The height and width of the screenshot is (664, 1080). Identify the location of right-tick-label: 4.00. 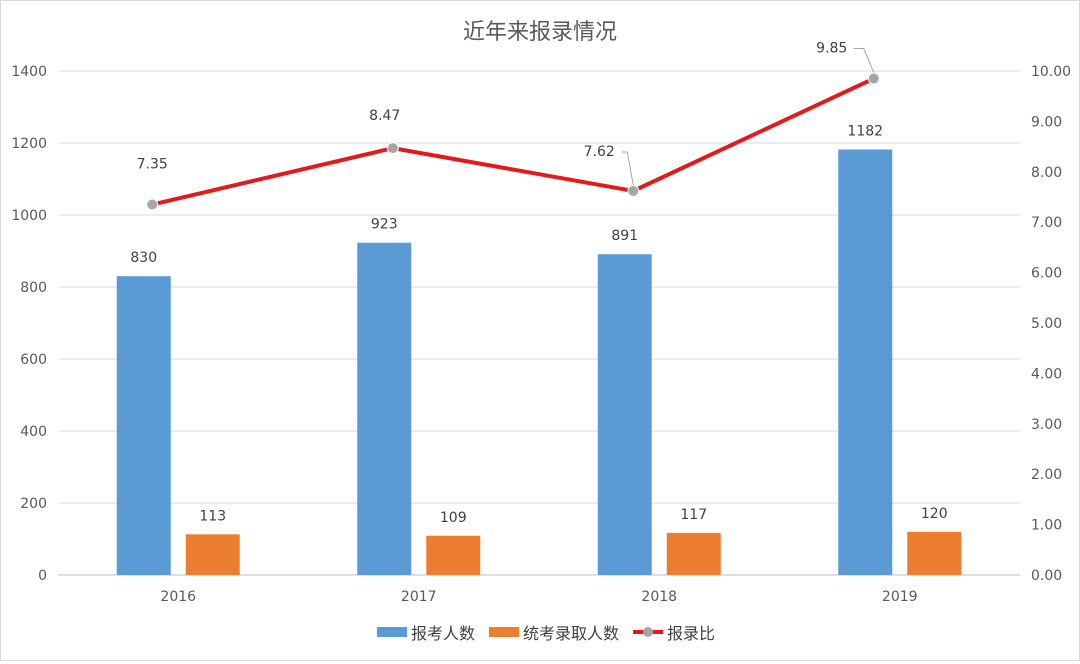
(1046, 374).